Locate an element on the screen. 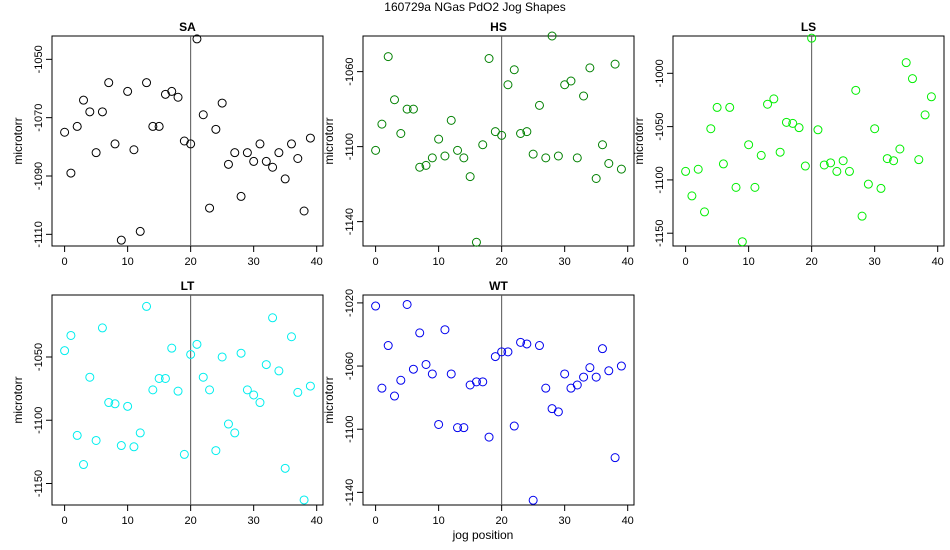 The image size is (950, 550). panel-title: SA is located at coordinates (187, 27).